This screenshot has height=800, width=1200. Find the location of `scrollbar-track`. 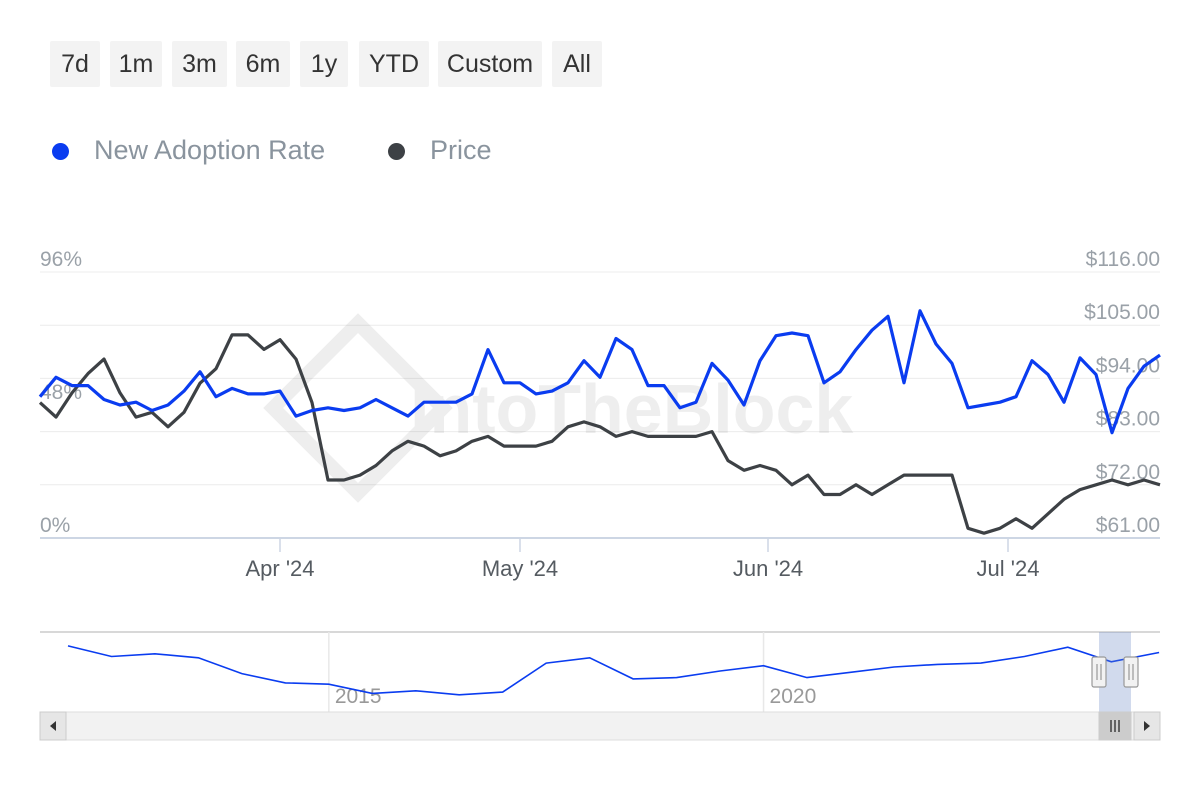

scrollbar-track is located at coordinates (600, 726).